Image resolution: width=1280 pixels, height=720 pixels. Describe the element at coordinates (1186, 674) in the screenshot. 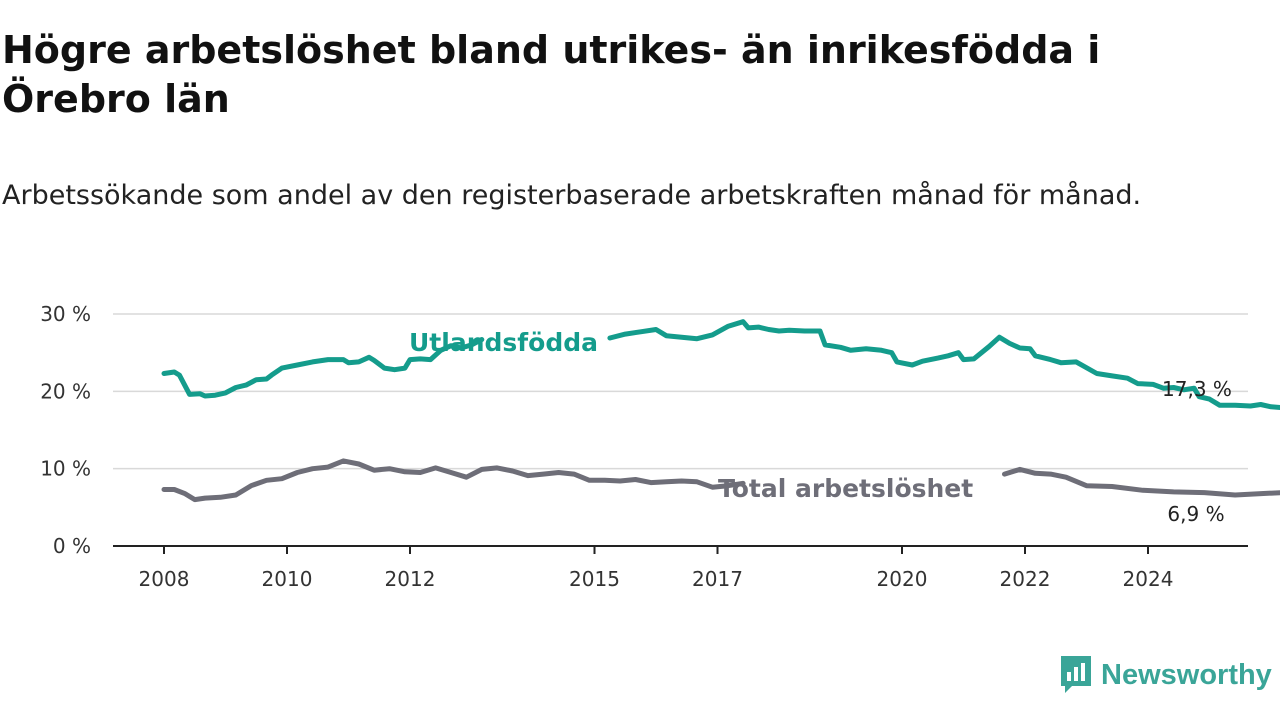

I see `newsworthy-logo-text: Newsworthy` at that location.